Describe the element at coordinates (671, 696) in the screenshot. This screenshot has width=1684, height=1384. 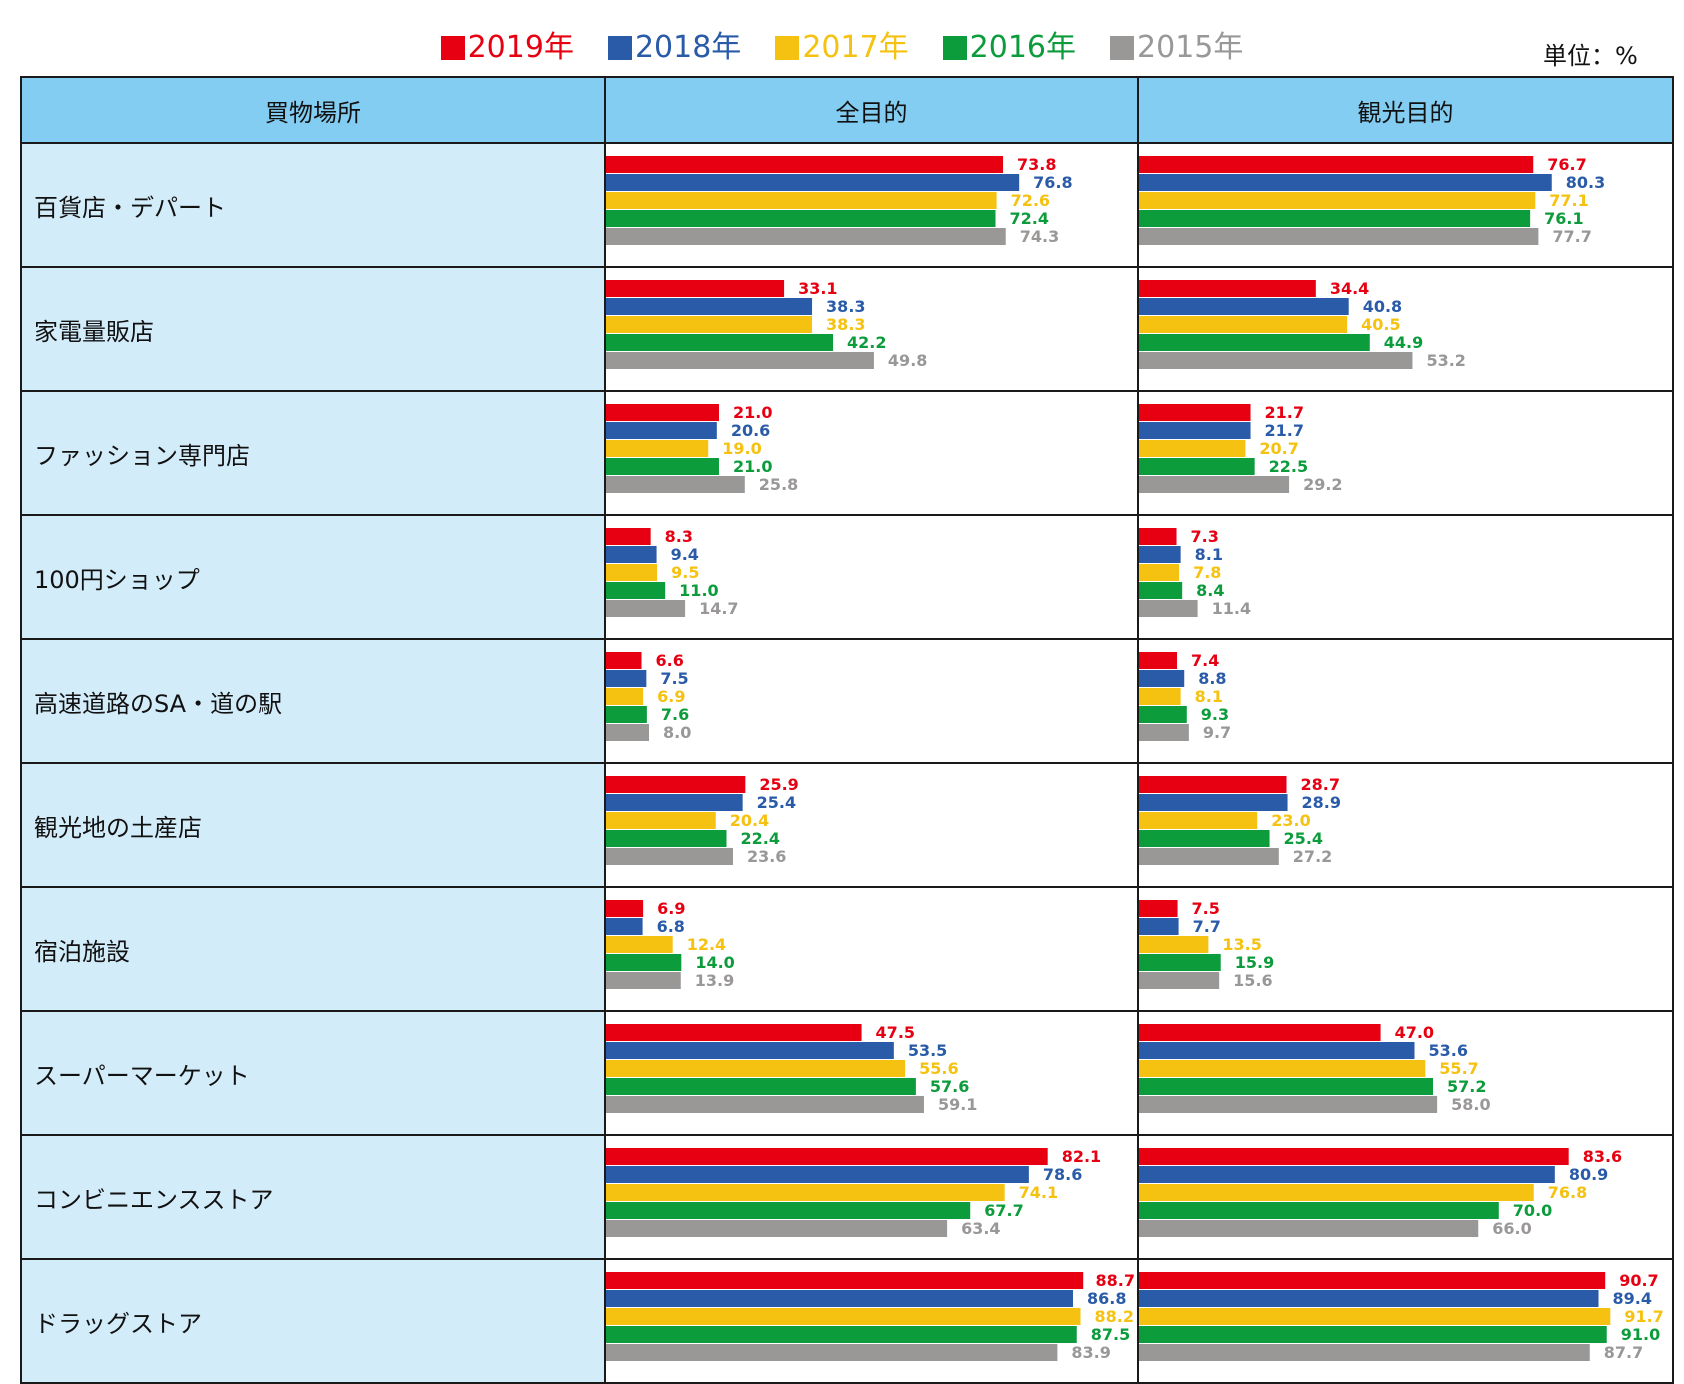
I see `bar-value-label: 6.9` at that location.